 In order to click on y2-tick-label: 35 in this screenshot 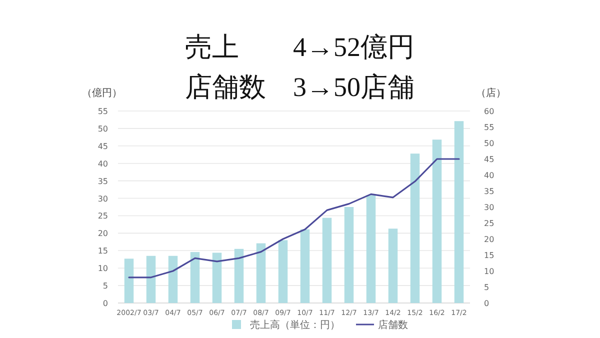, I will do `click(489, 191)`.